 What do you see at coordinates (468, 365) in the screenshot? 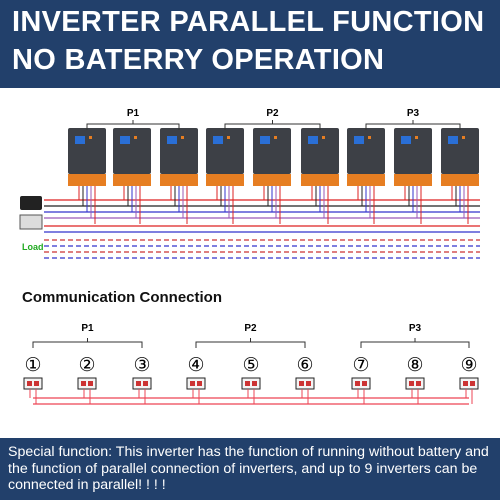
I see `node-number: ⑨` at bounding box center [468, 365].